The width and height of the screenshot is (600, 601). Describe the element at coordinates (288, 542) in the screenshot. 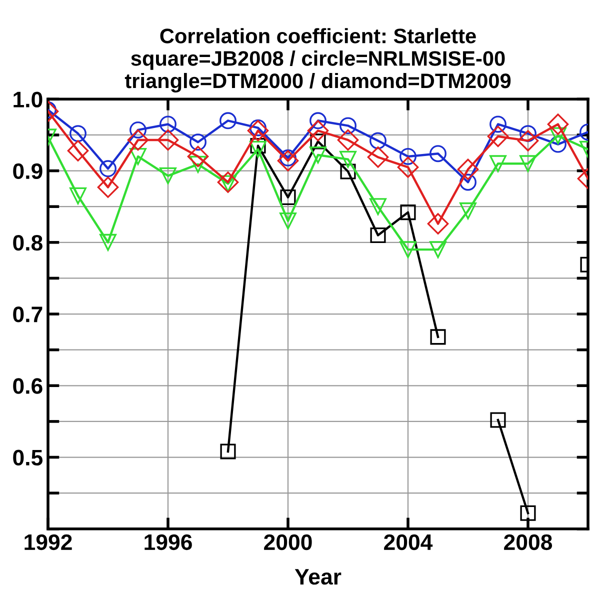

I see `x-tick-label: 2000` at that location.